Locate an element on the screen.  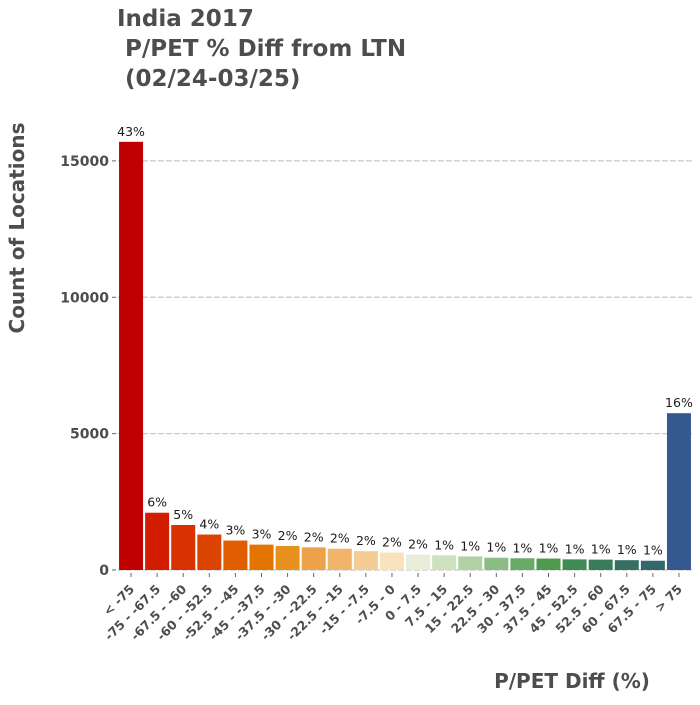
y-tick-label: 5000 is located at coordinates (89, 435).